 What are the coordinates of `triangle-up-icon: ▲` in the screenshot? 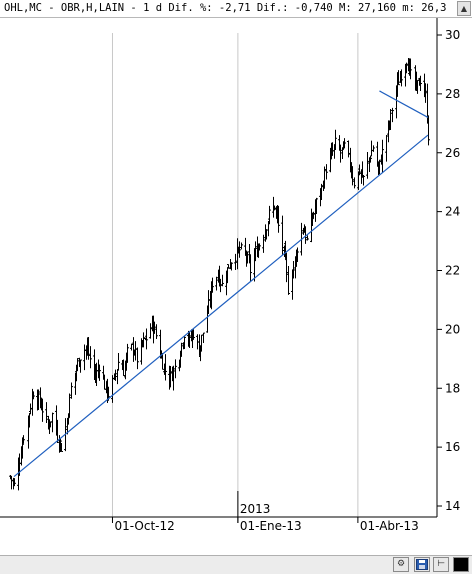 It's located at (464, 8).